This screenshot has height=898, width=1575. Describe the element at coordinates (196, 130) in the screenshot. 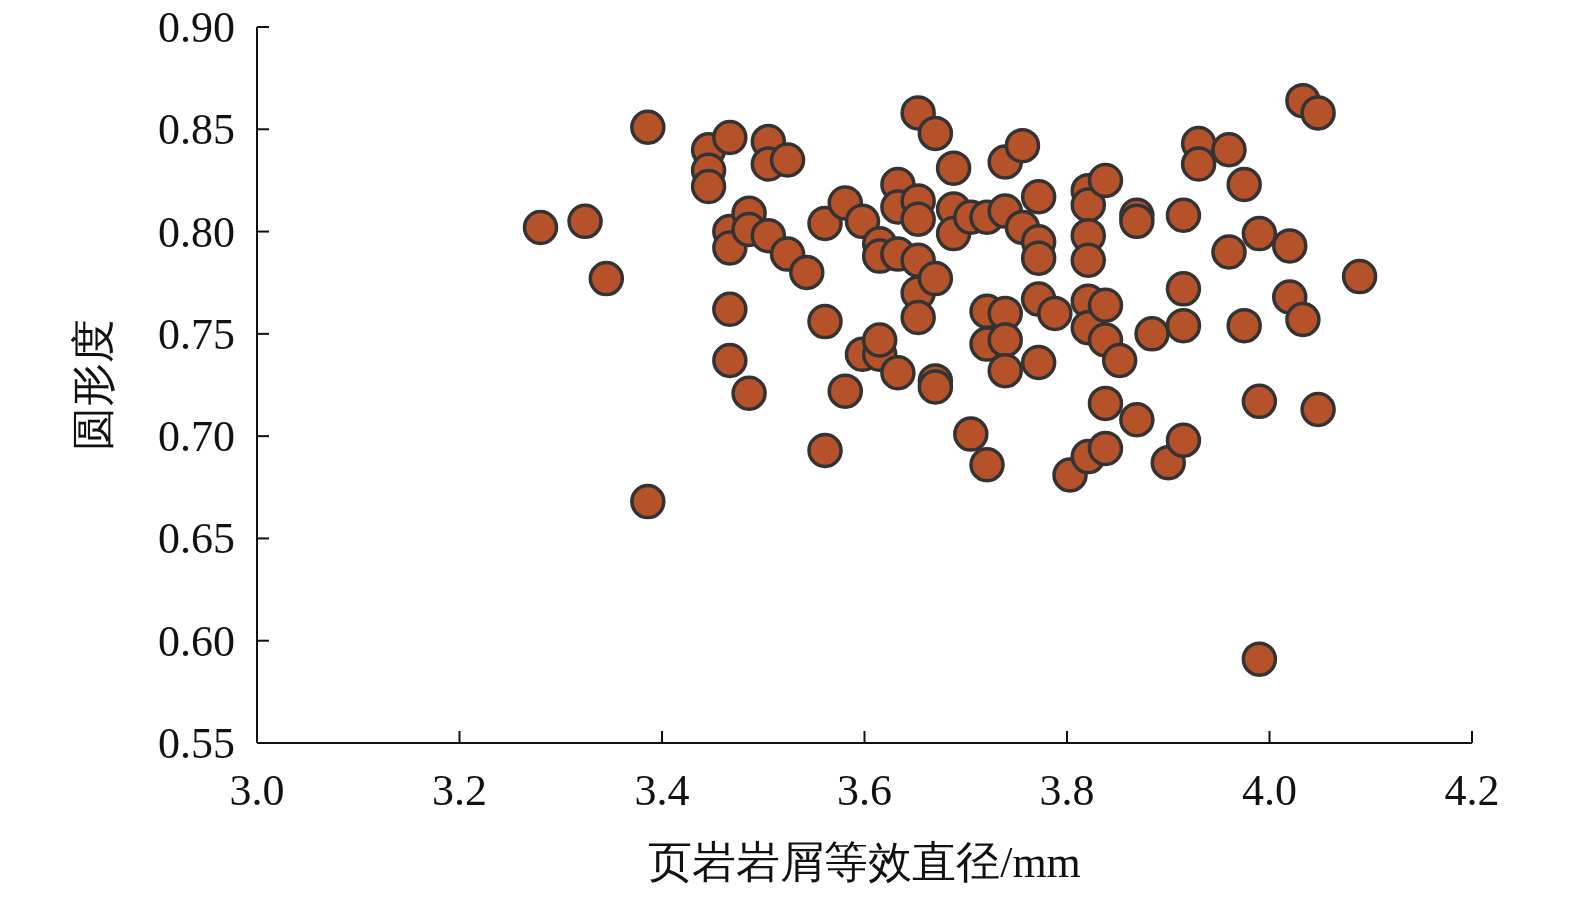

I see `y-tick-label: 0.85` at that location.